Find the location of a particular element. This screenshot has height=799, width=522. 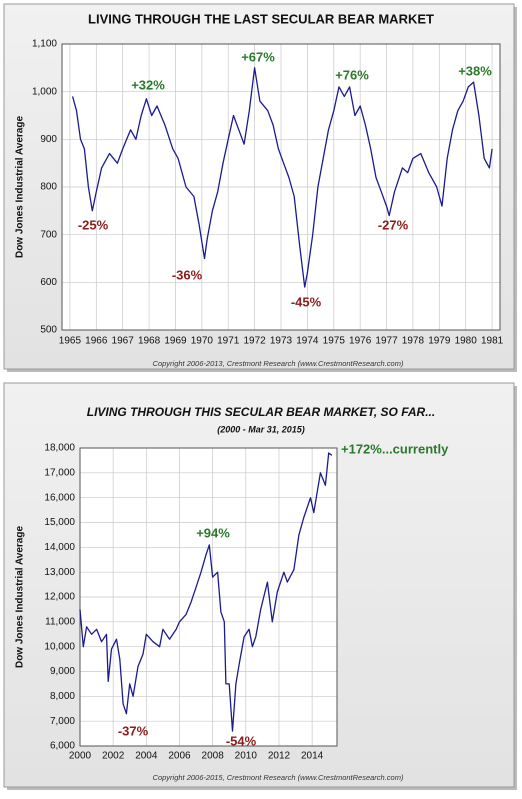

annotation: +67% is located at coordinates (258, 56).